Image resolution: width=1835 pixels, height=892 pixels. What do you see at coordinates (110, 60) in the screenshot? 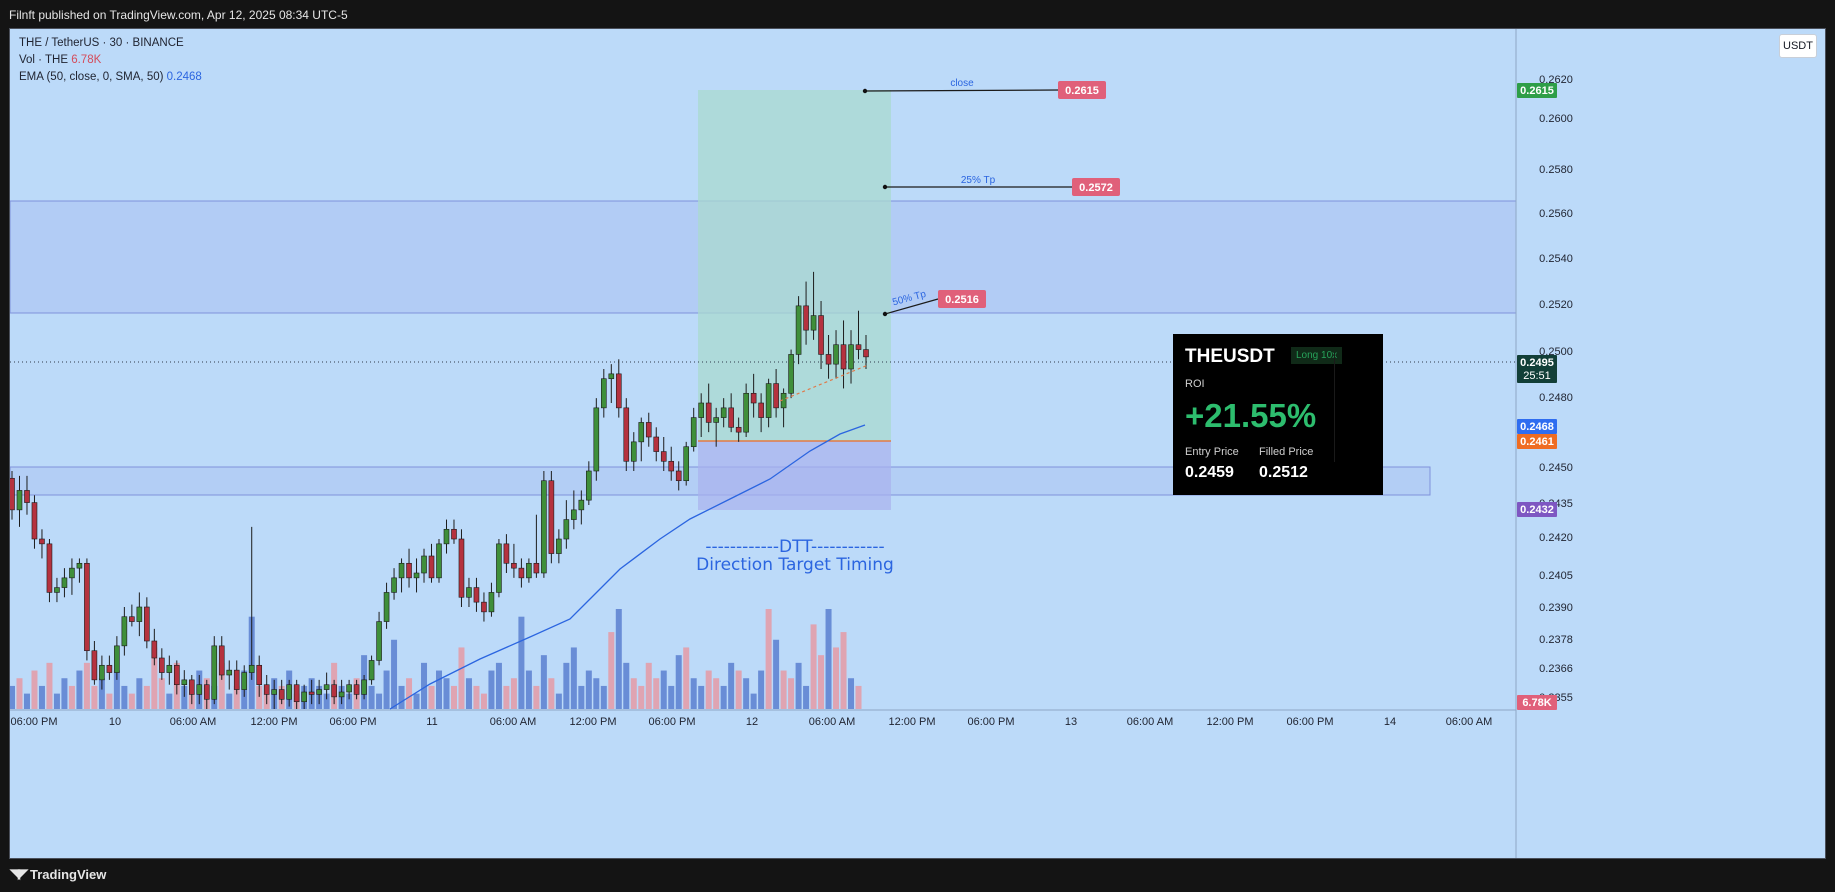
I see `legend-volume: Vol · THE 6.78K` at bounding box center [110, 60].